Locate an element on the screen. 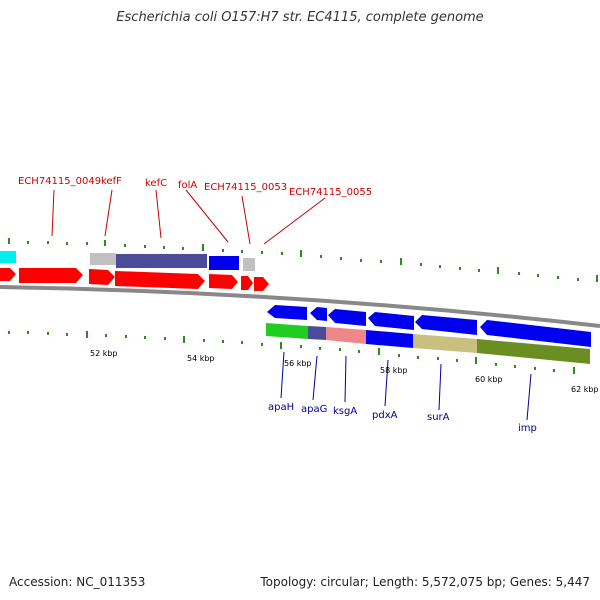 This screenshot has width=600, height=600. accession-text: Accession: NC_011353 is located at coordinates (77, 582).